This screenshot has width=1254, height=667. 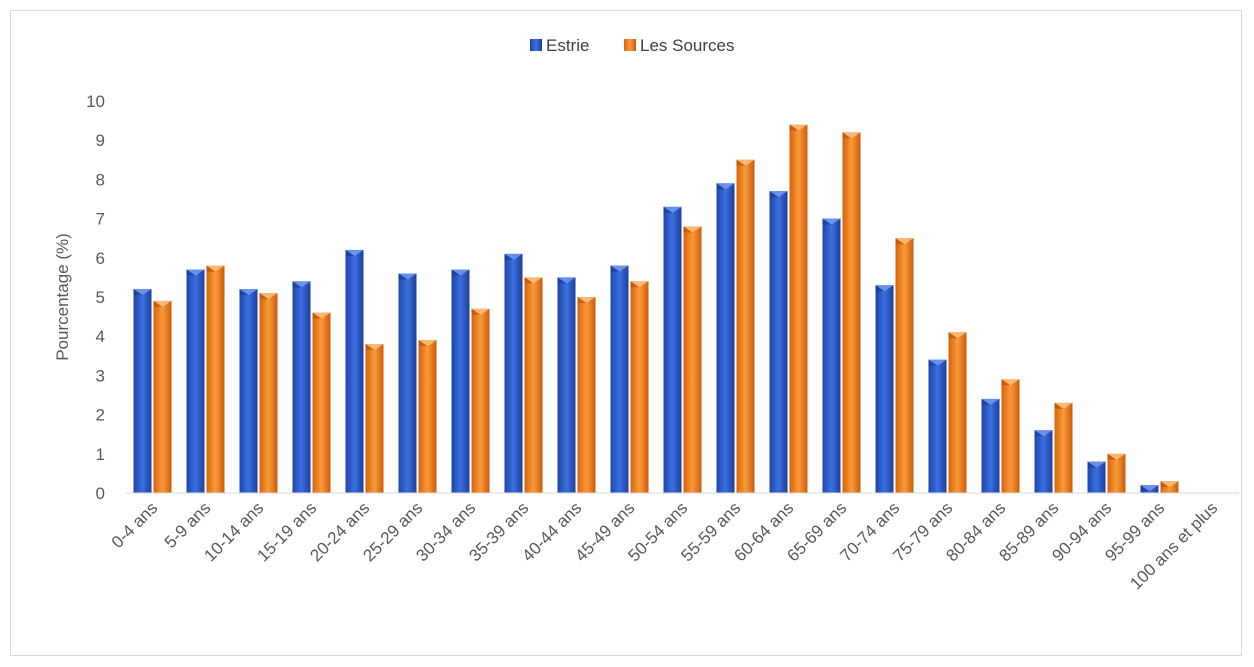 I want to click on legend-label-estrie: Estrie, so click(x=567, y=45).